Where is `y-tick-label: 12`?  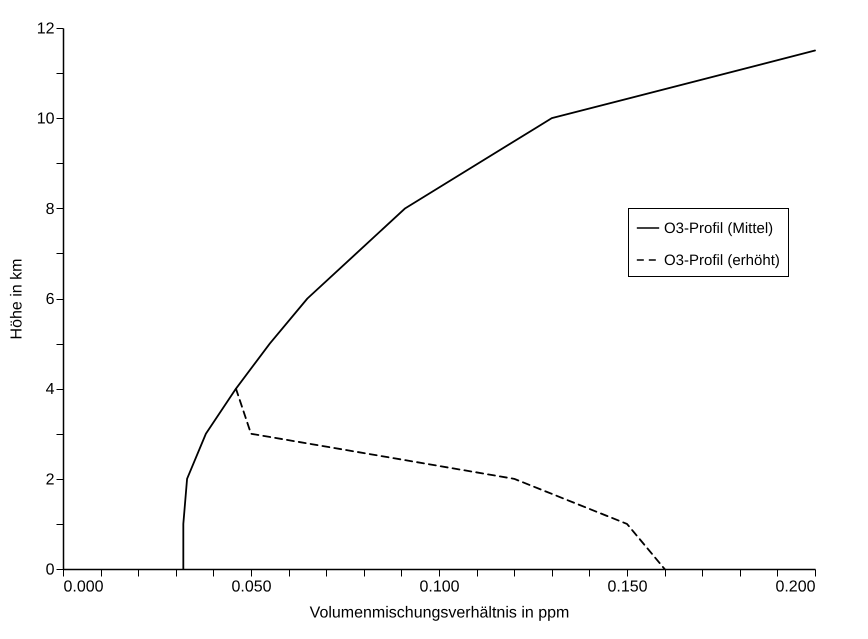
y-tick-label: 12 is located at coordinates (45, 29).